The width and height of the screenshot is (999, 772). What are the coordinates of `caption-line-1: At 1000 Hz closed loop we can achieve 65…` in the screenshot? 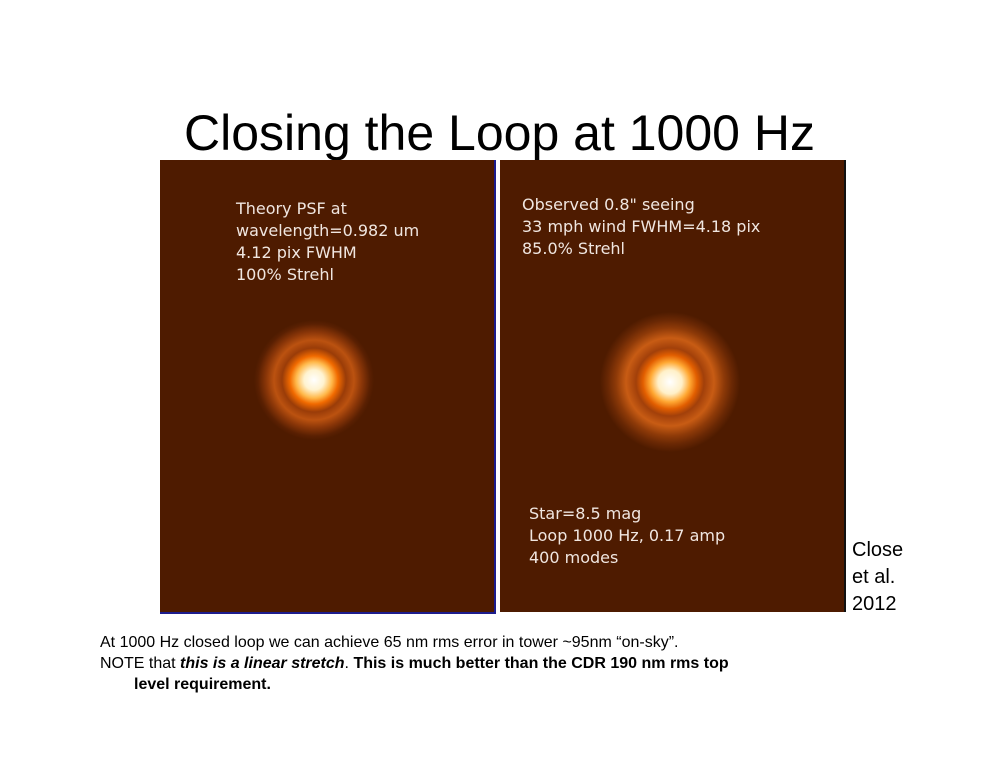 It's located at (389, 642).